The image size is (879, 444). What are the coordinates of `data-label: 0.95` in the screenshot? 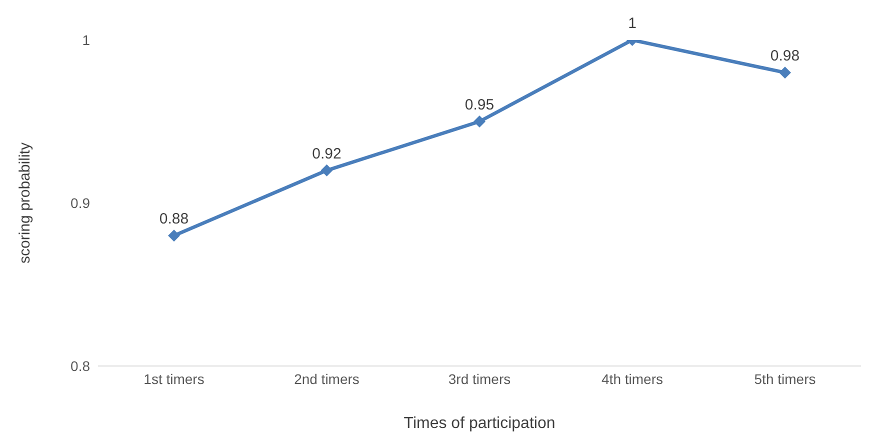 It's located at (479, 105).